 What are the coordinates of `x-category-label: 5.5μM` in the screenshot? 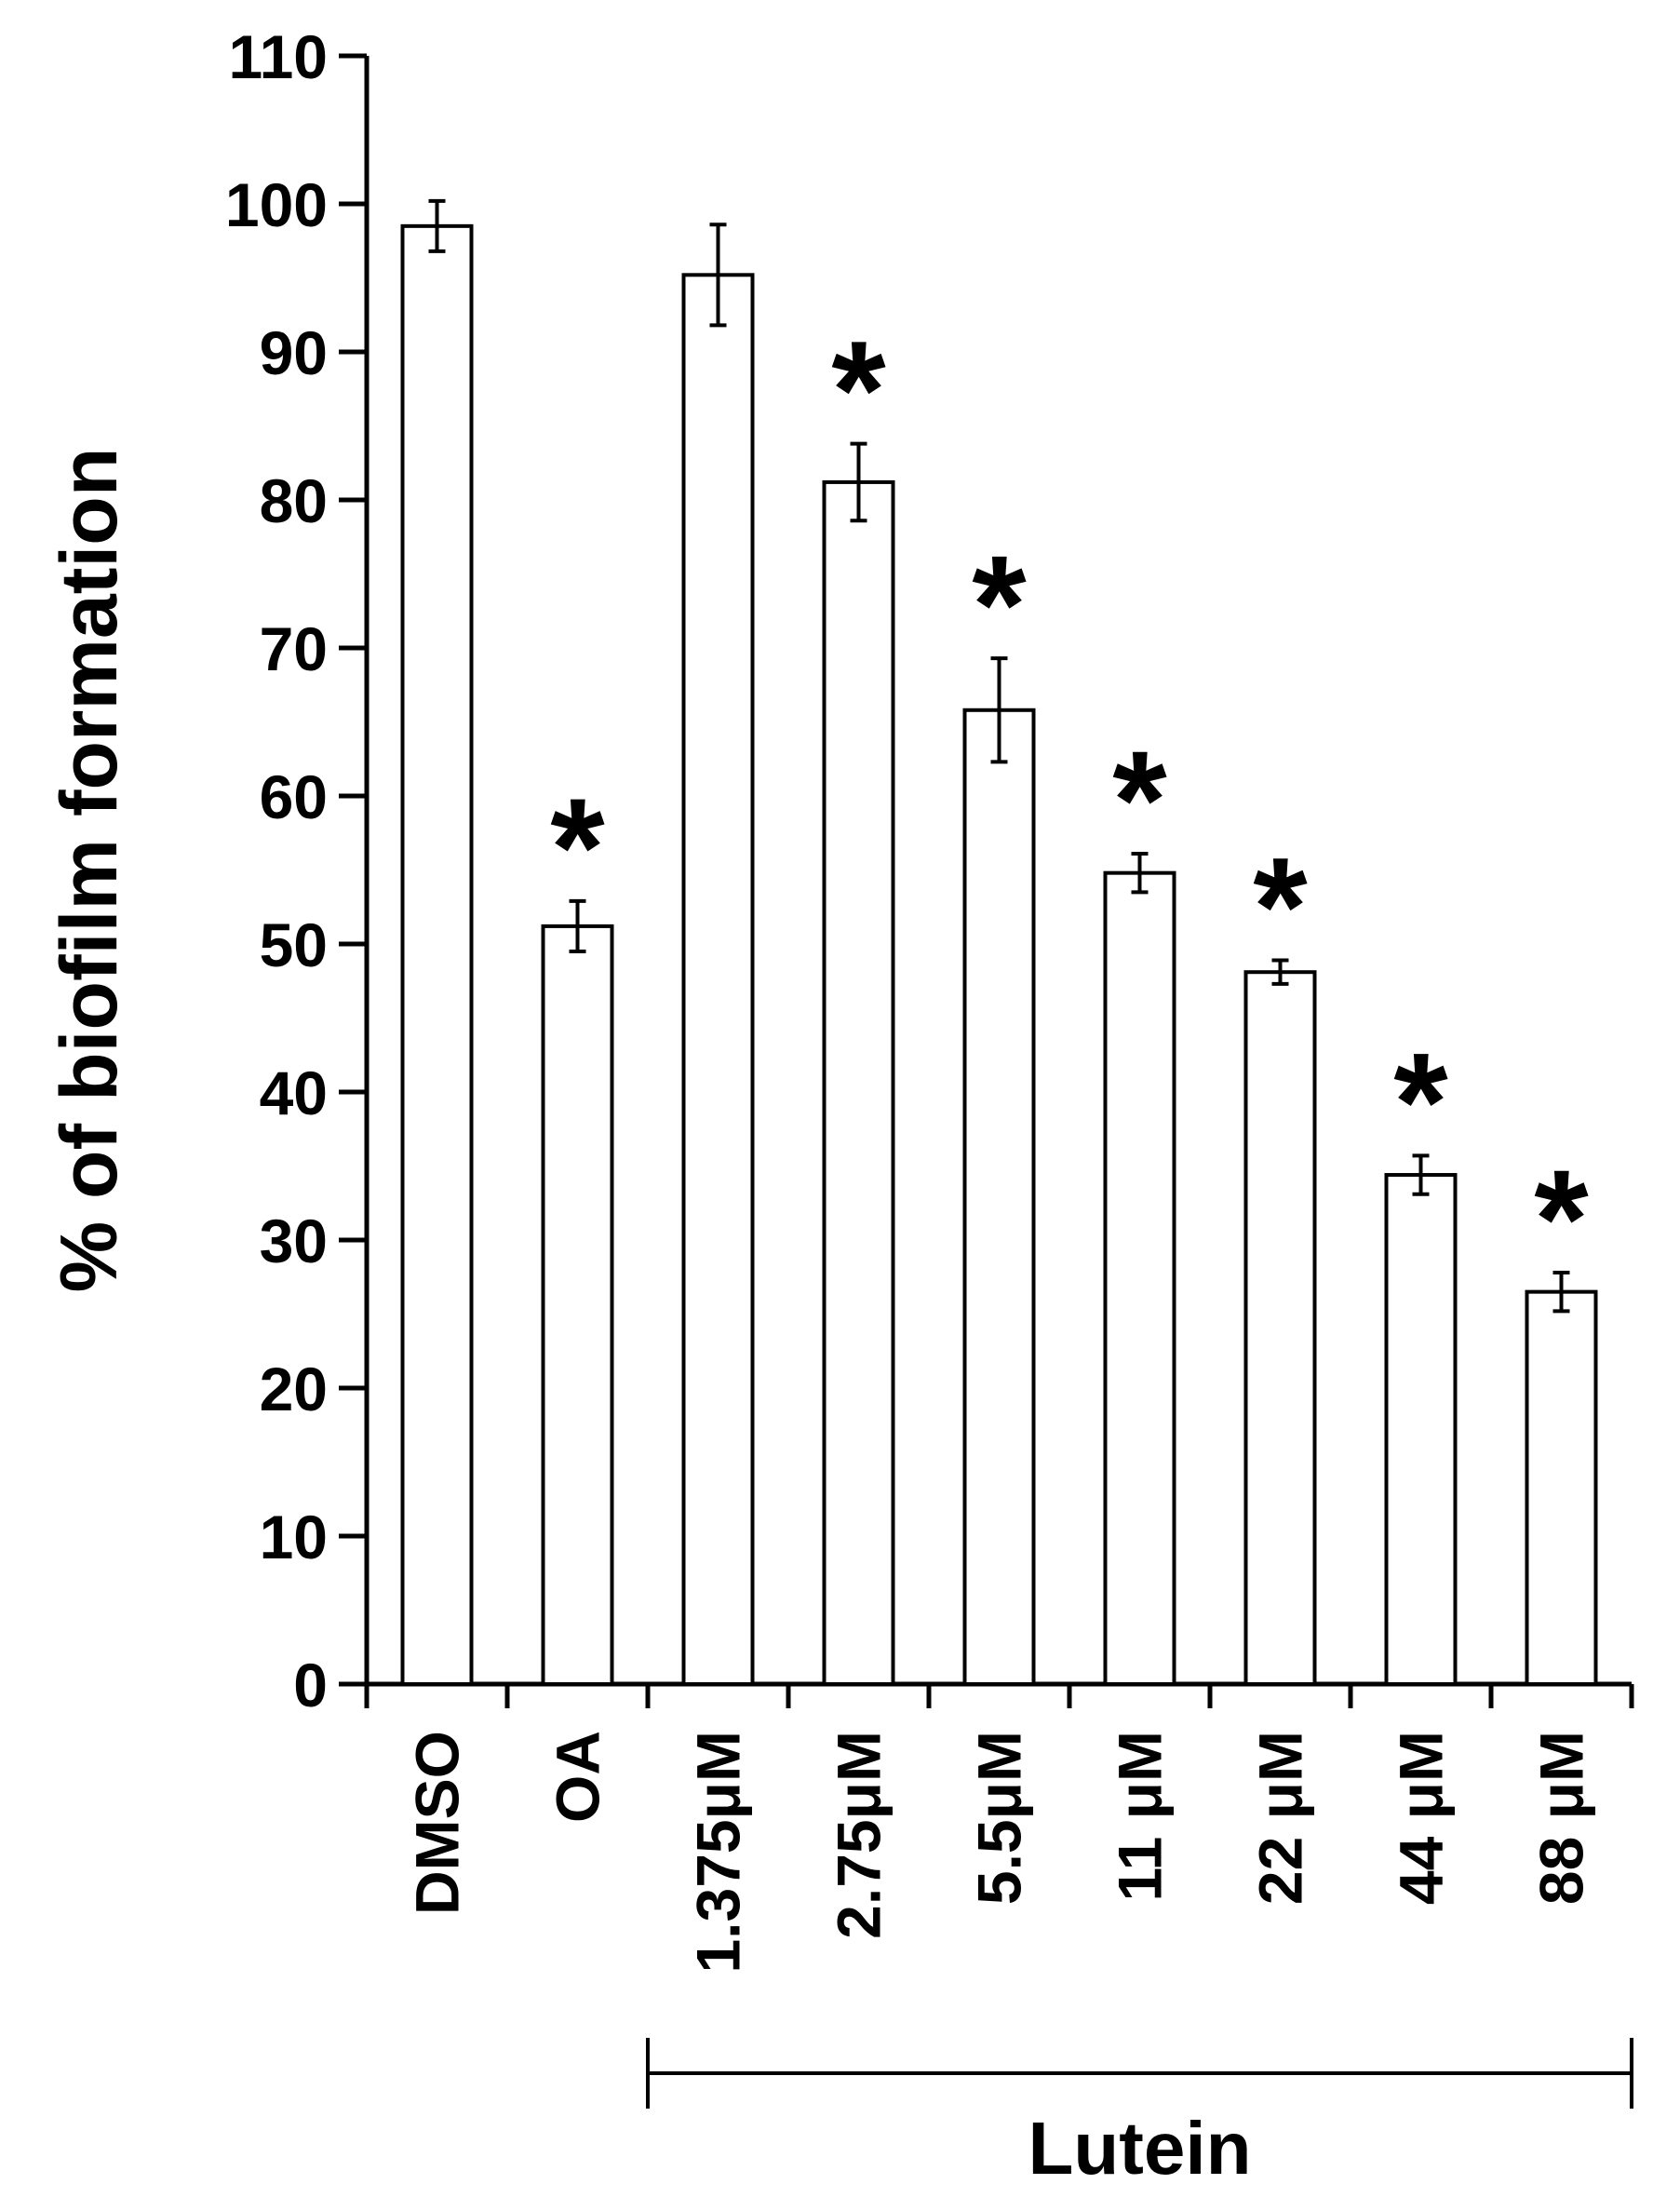 It's located at (999, 1818).